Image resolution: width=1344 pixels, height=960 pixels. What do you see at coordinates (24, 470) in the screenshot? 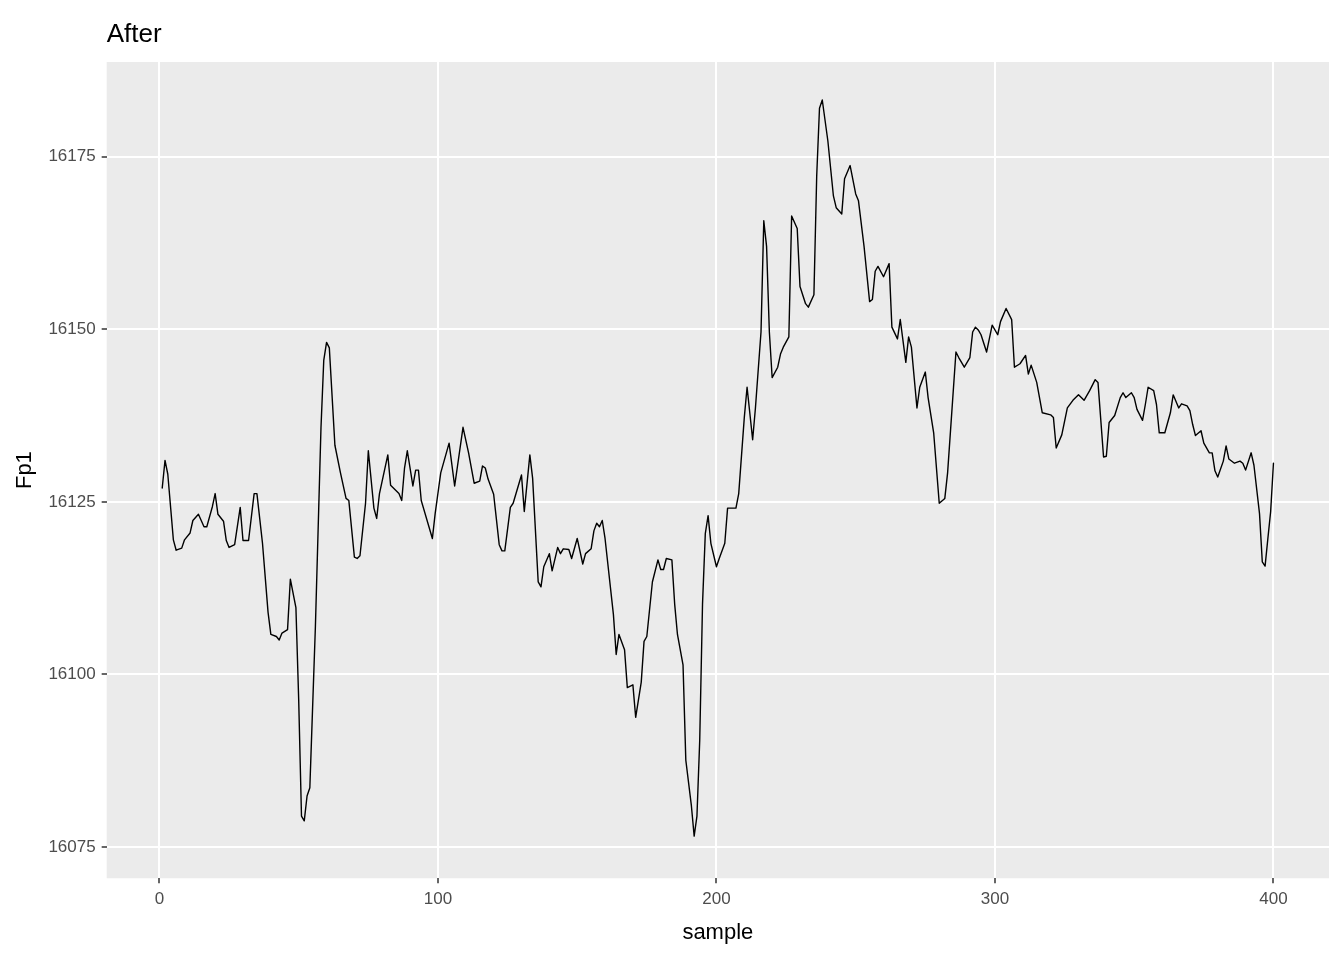
I see `y-axis-title: Fp1` at bounding box center [24, 470].